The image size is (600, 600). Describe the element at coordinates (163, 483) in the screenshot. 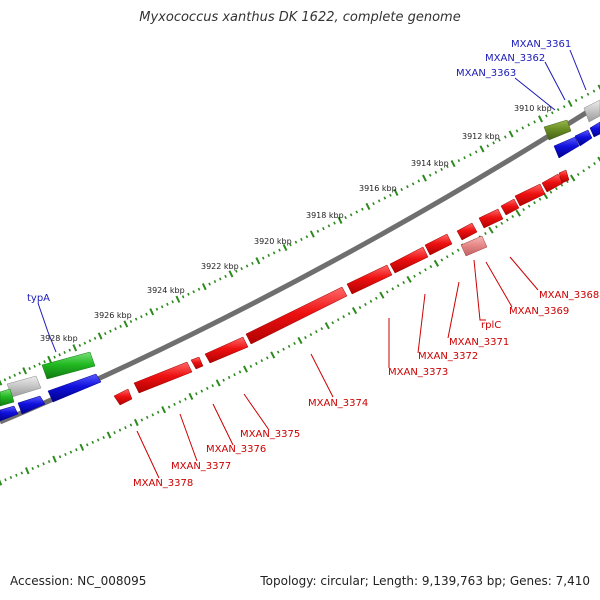

I see `gene-label-mxan-3378: MXAN_3378` at that location.